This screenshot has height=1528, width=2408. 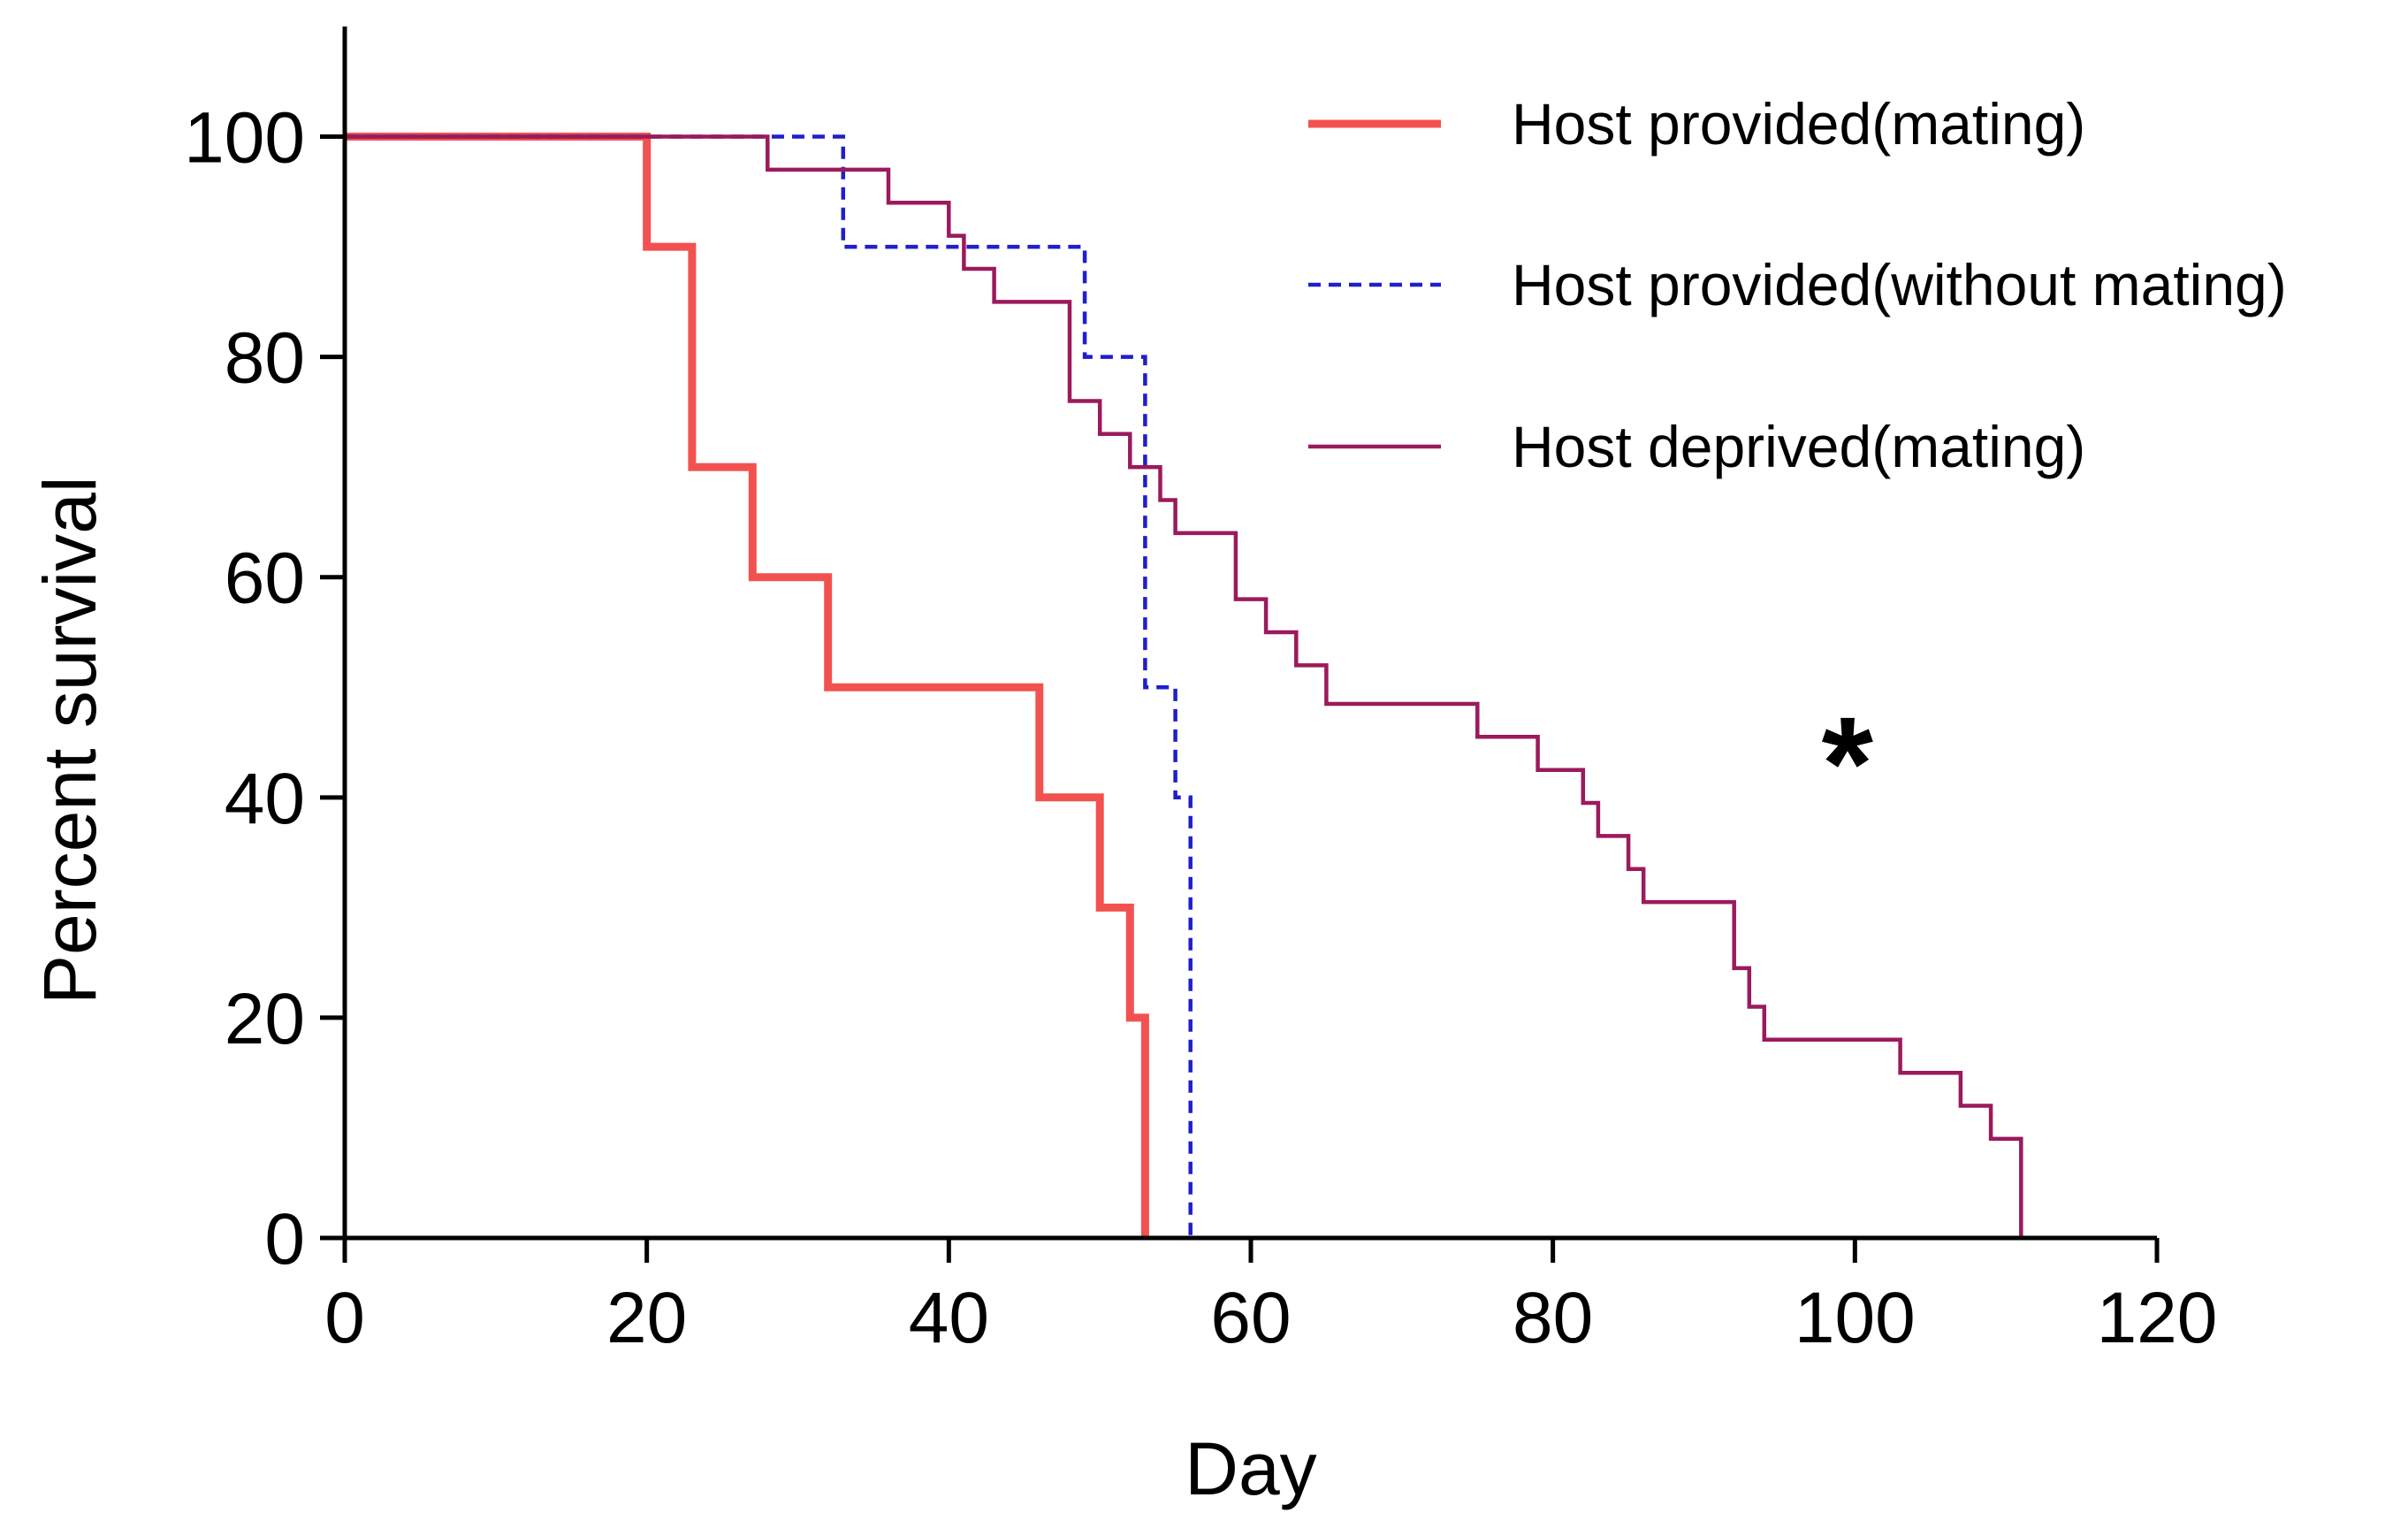 I want to click on y-tick-label: 40, so click(x=265, y=799).